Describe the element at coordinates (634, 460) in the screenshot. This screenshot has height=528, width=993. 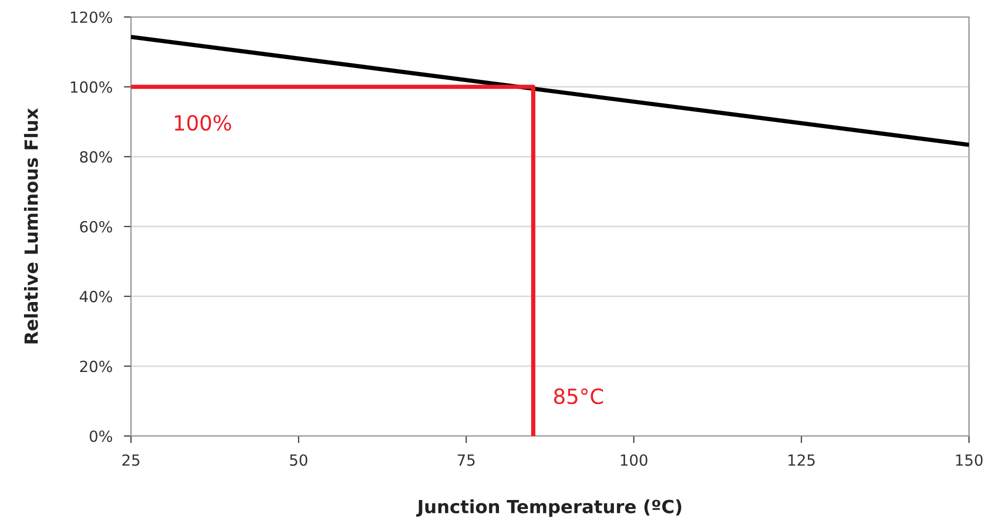
I see `x-tick-label: 100` at that location.